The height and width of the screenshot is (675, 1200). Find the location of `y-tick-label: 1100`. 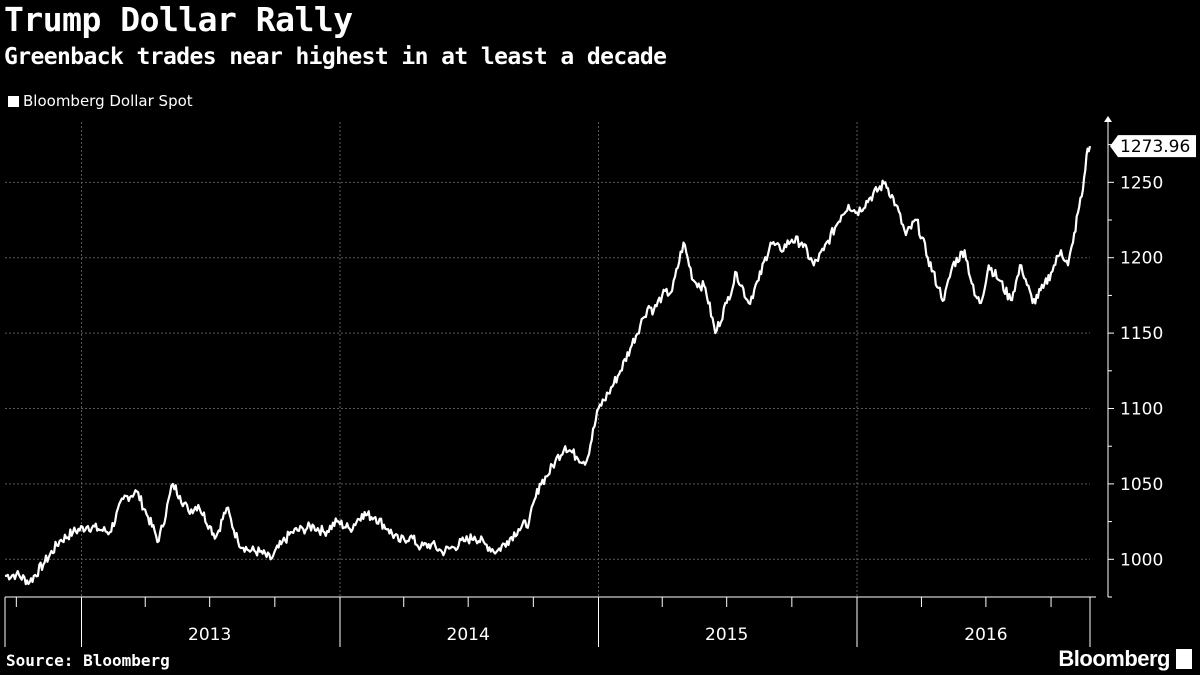

y-tick-label: 1100 is located at coordinates (1141, 410).